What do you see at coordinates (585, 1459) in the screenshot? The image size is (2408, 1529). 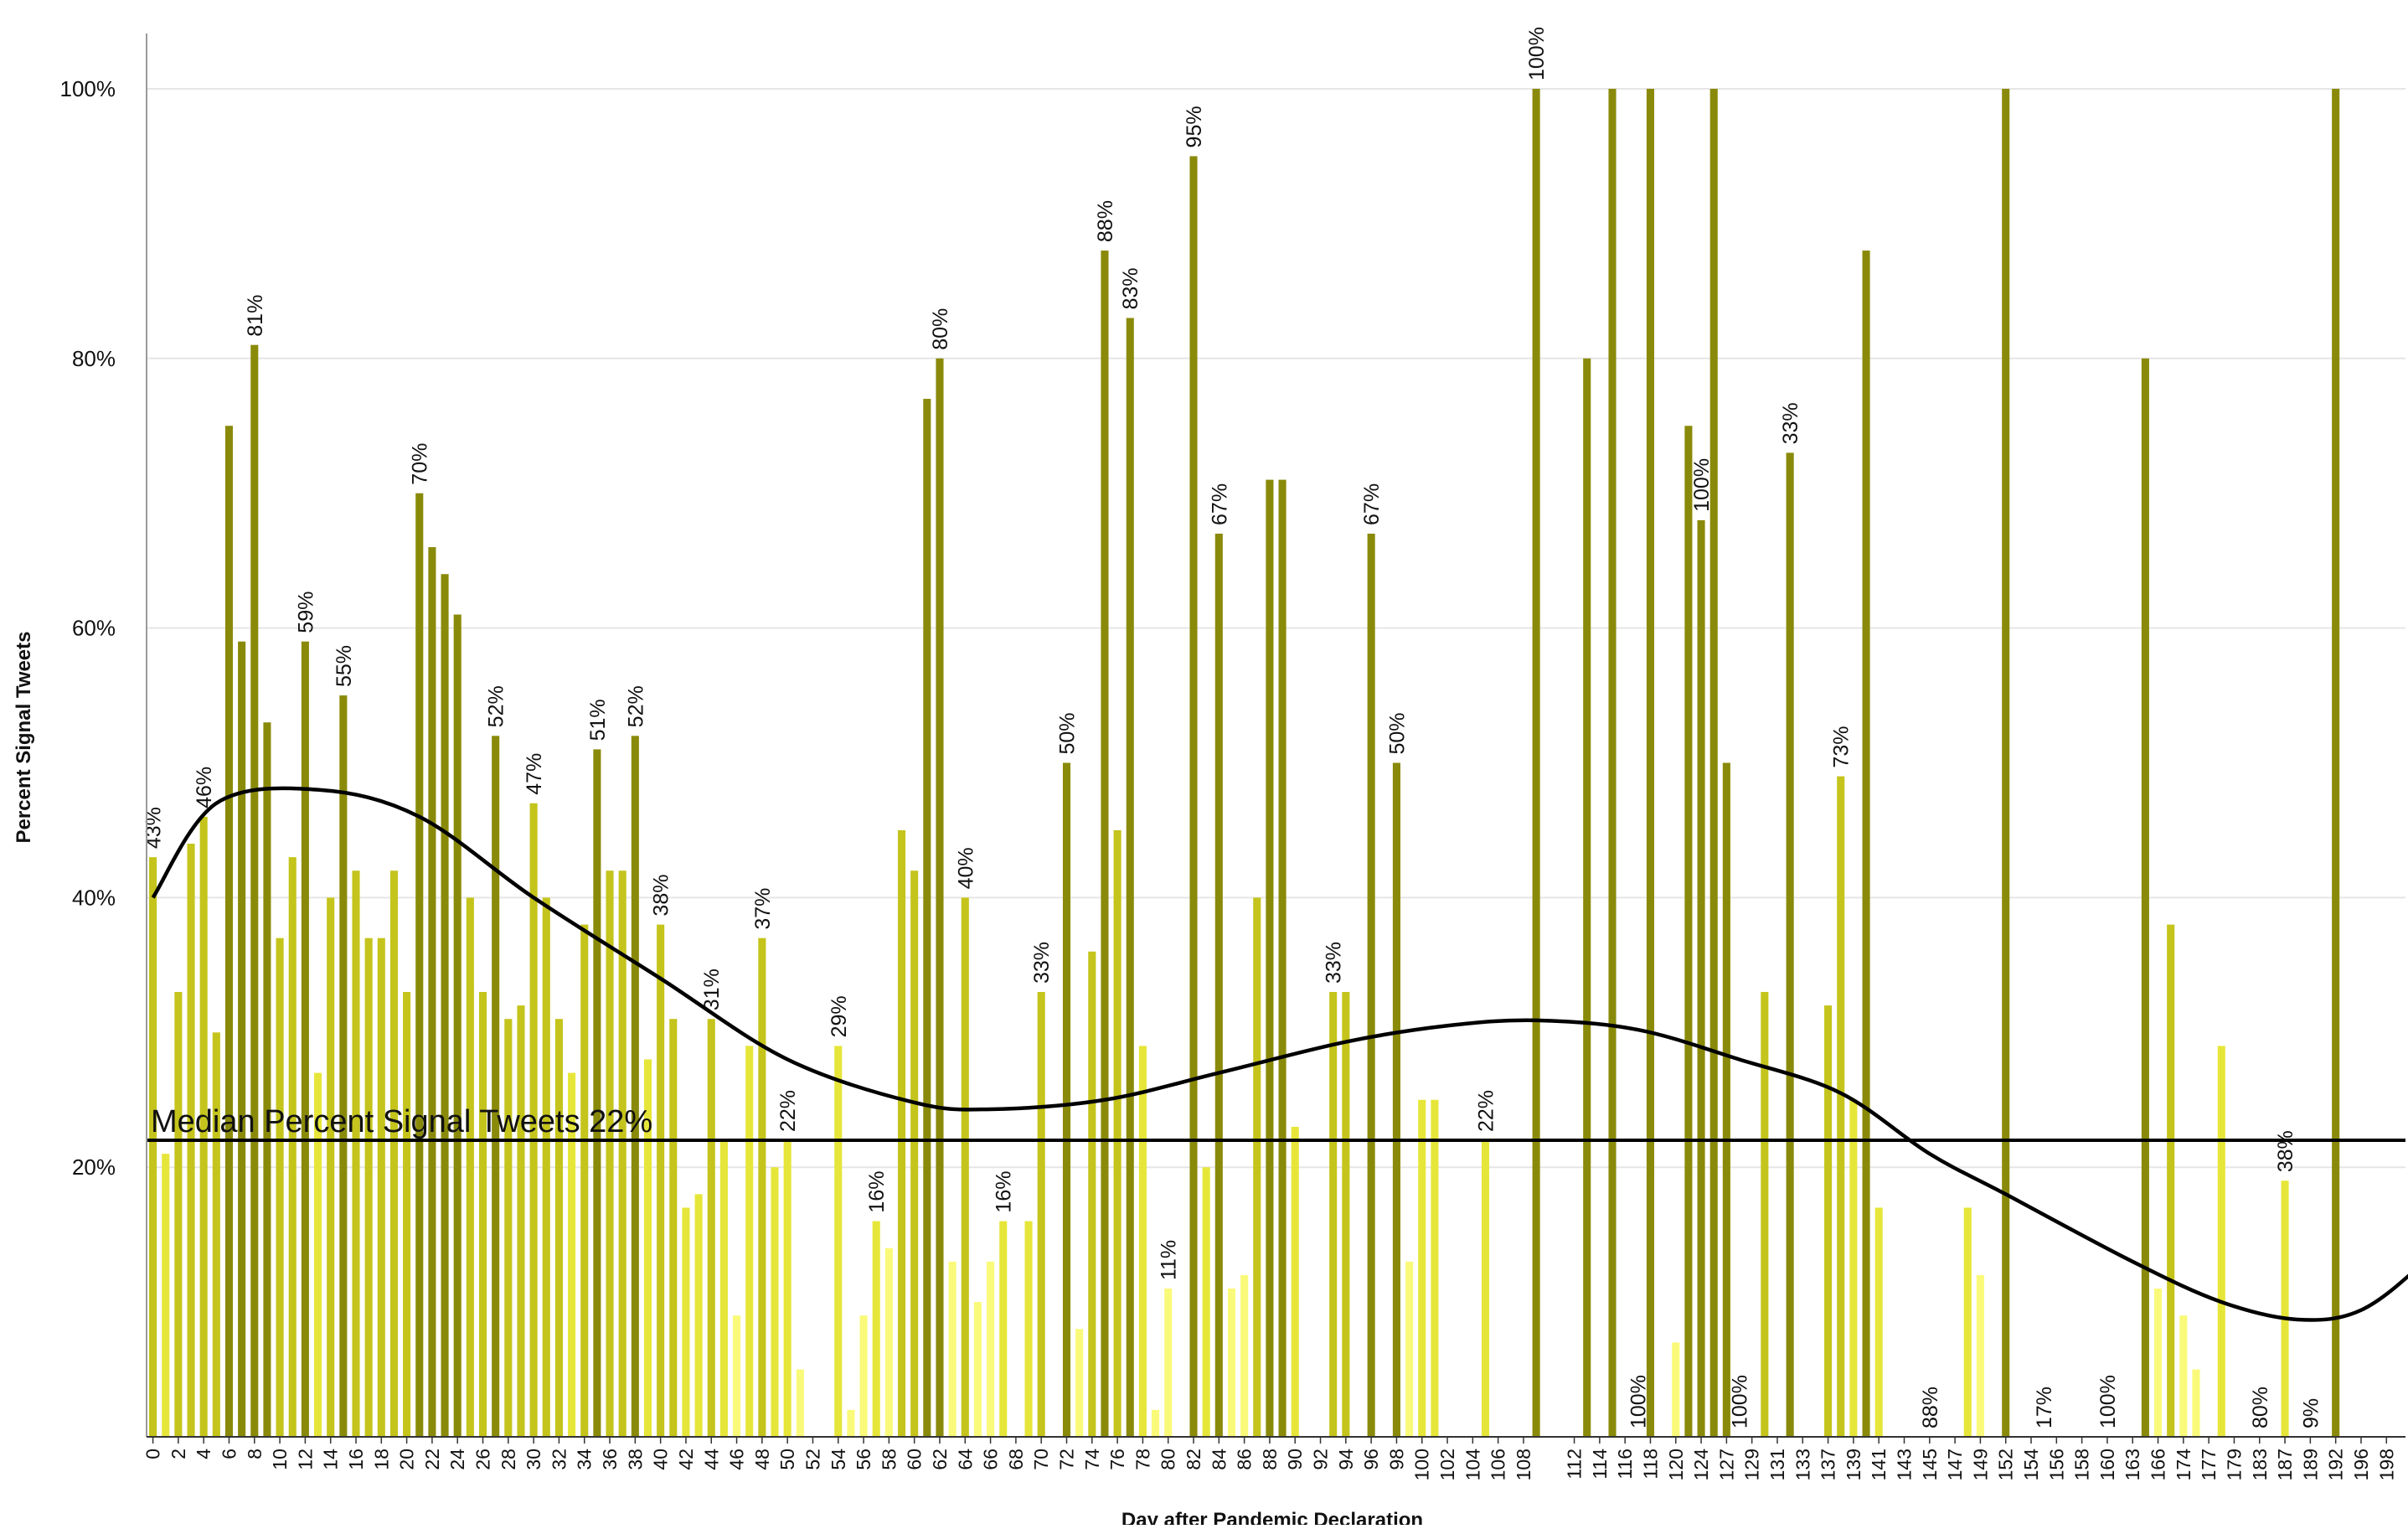 I see `x-tick-label: 34` at bounding box center [585, 1459].